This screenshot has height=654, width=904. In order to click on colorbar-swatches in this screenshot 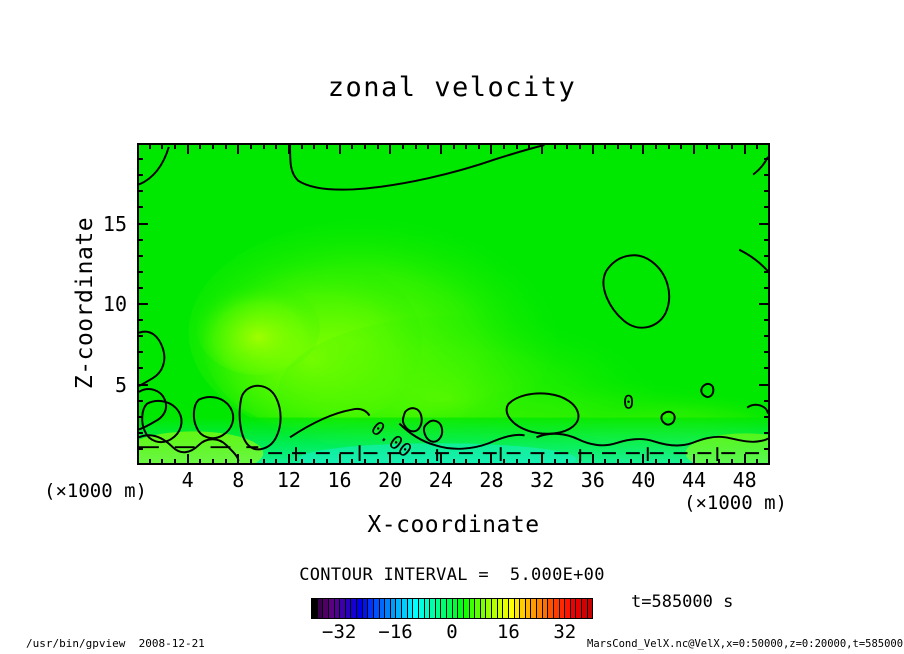, I will do `click(452, 608)`.